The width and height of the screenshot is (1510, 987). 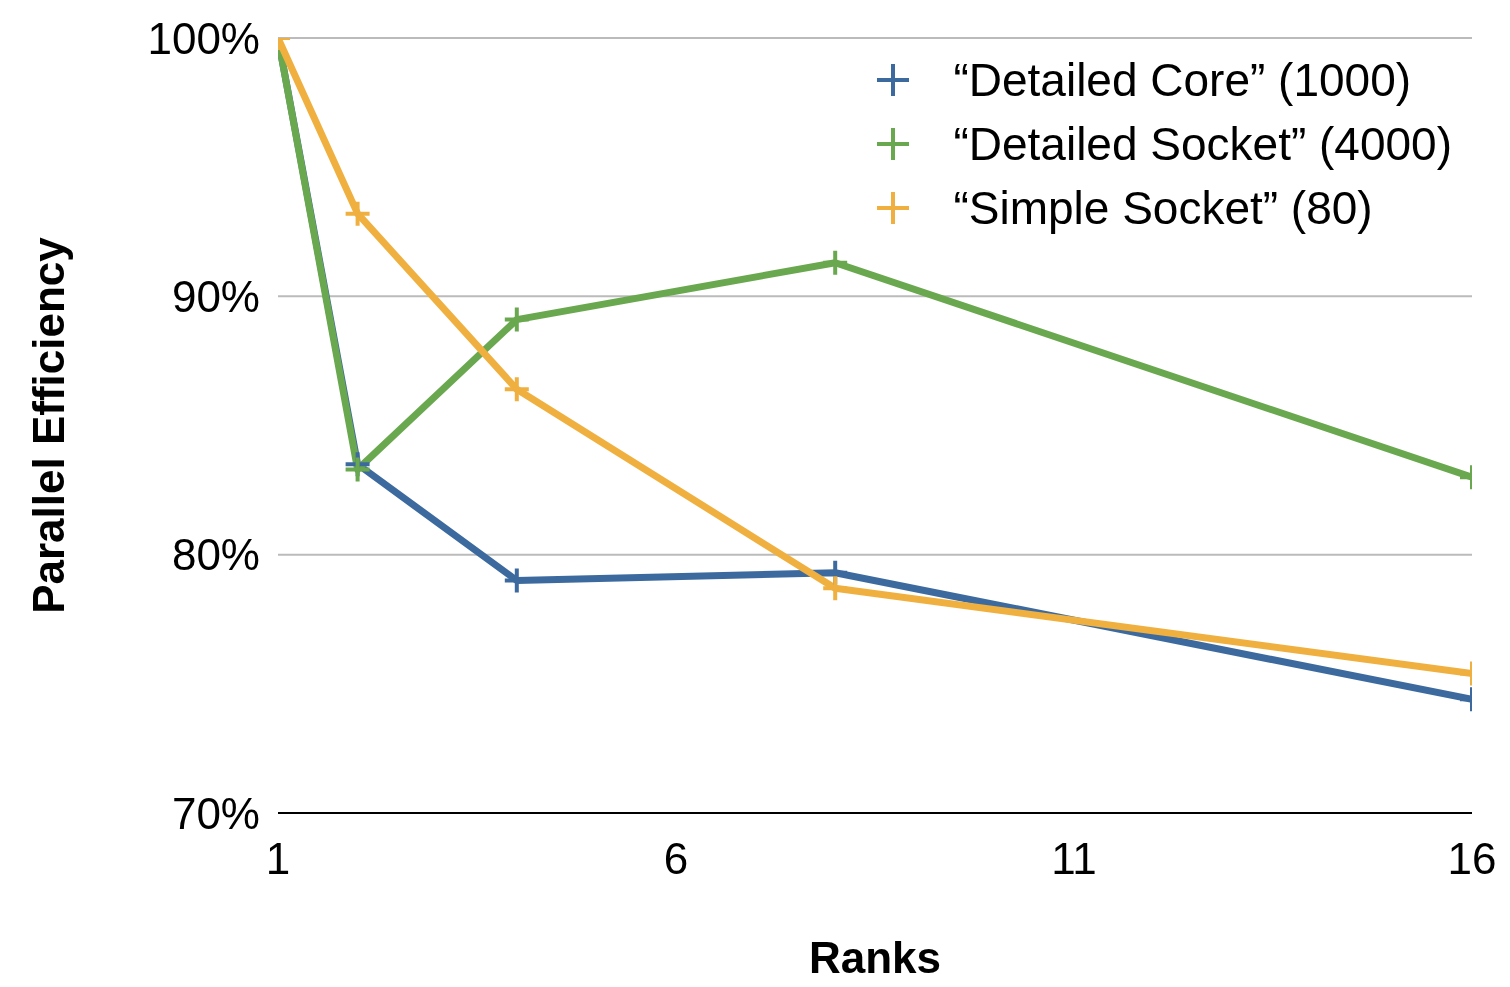 I want to click on legend-label: “Detailed Core” (1000), so click(x=1182, y=80).